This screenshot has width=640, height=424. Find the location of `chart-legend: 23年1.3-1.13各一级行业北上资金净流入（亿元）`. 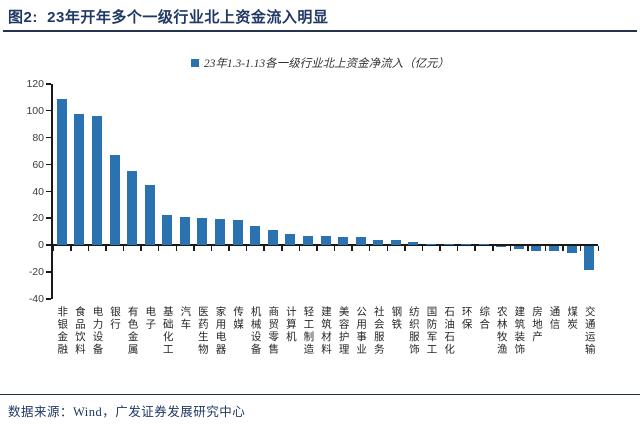

chart-legend: 23年1.3-1.13各一级行业北上资金净流入（亿元） is located at coordinates (320, 63).